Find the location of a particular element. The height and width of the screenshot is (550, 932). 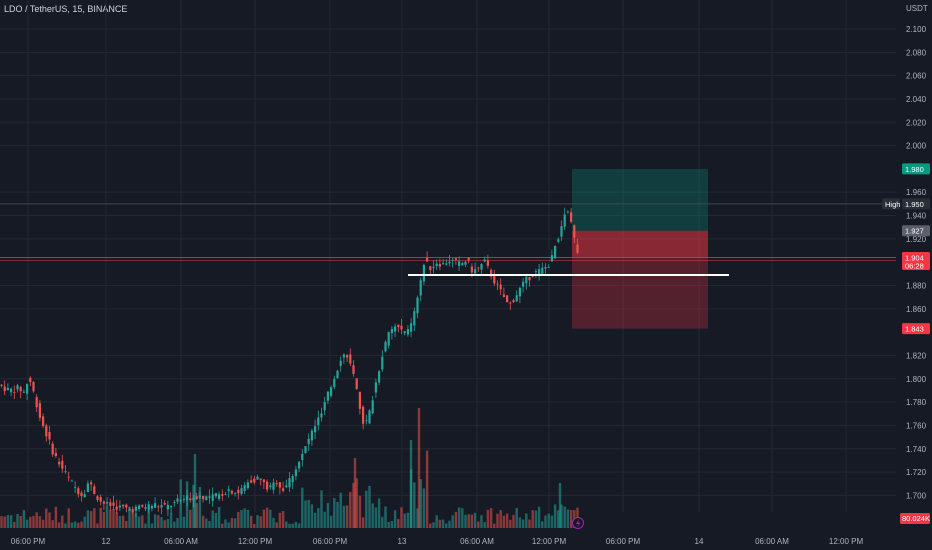

price-badge-stop is located at coordinates (916, 329).